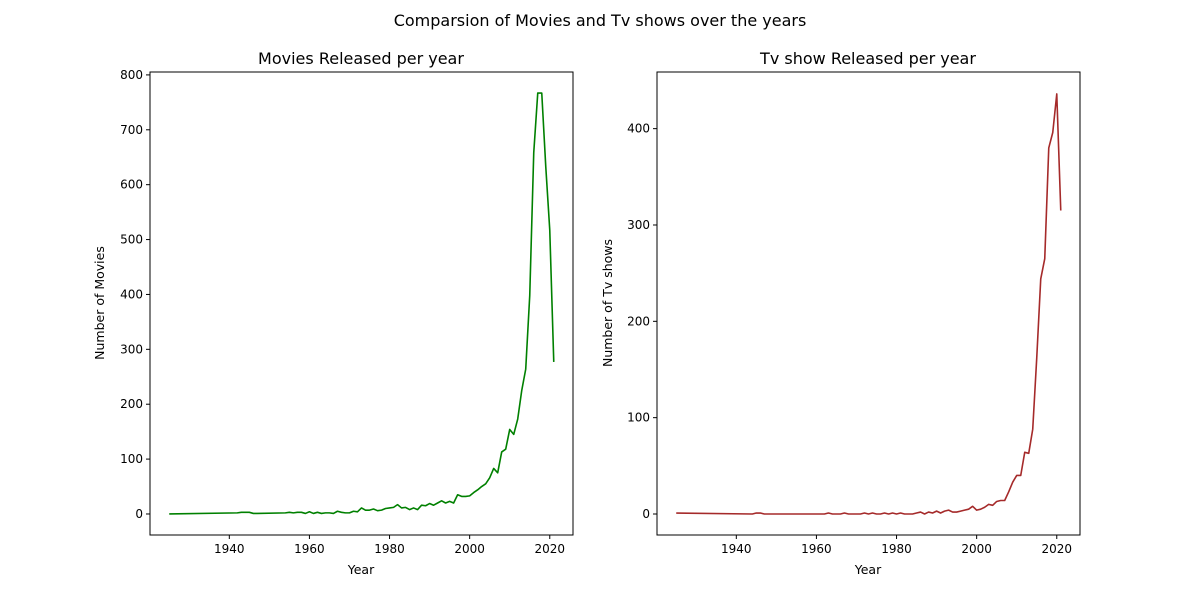  Describe the element at coordinates (896, 549) in the screenshot. I see `tv-shows-chart-x-tick-label: 1980` at that location.